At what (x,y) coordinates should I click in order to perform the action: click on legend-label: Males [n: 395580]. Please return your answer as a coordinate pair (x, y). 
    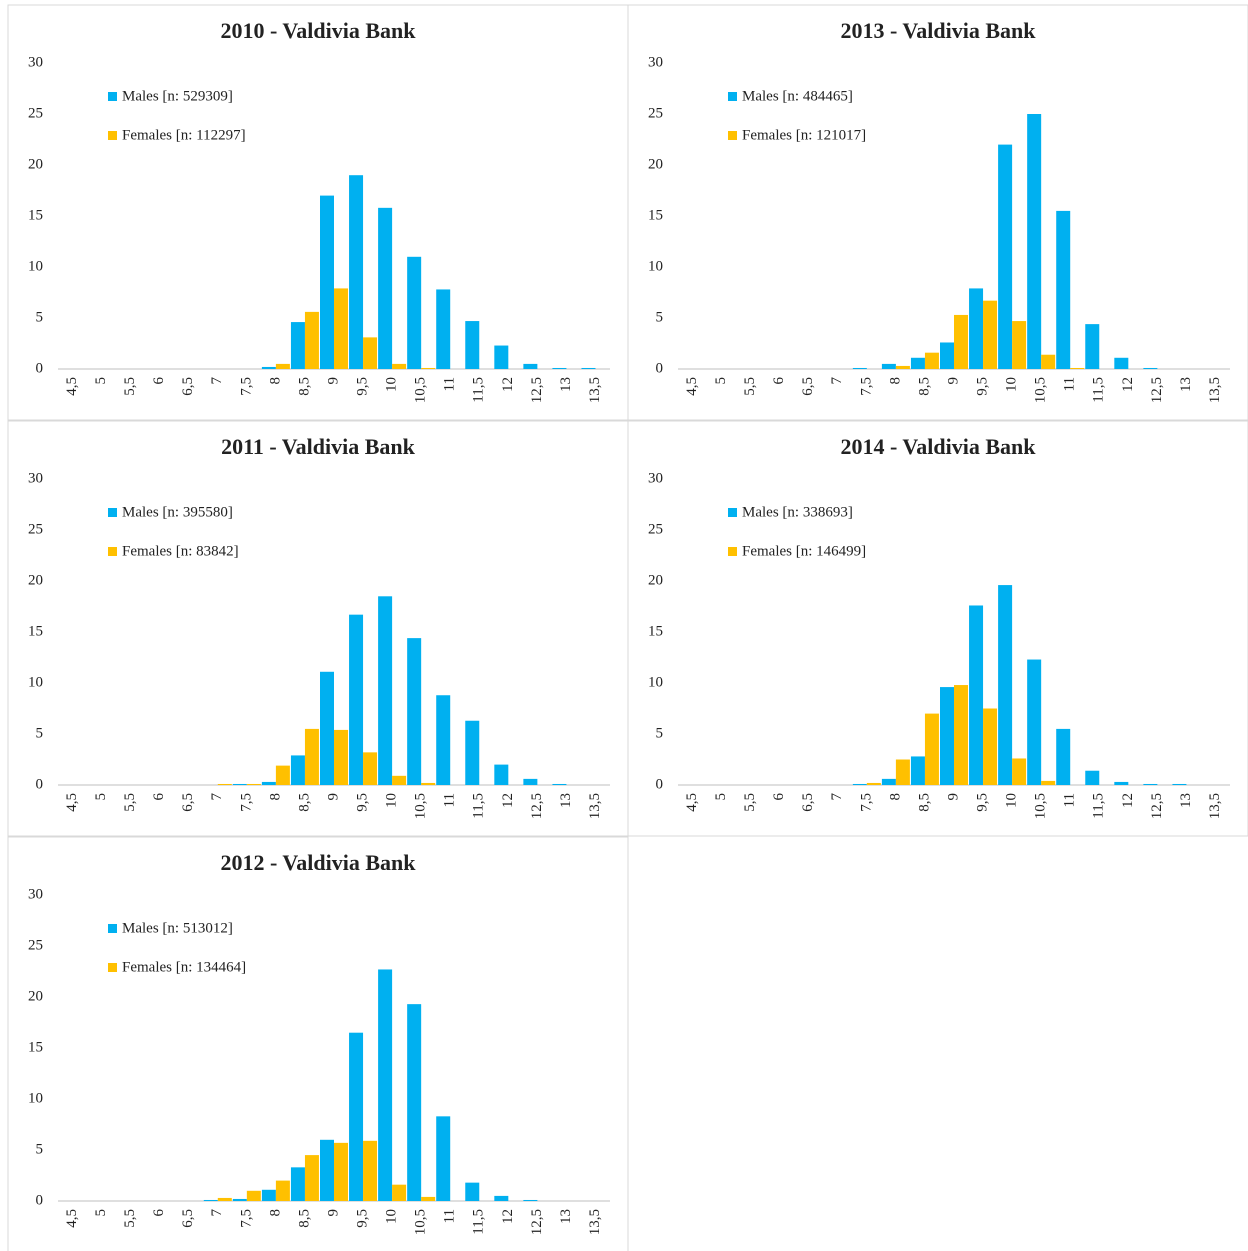
    Looking at the image, I should click on (177, 512).